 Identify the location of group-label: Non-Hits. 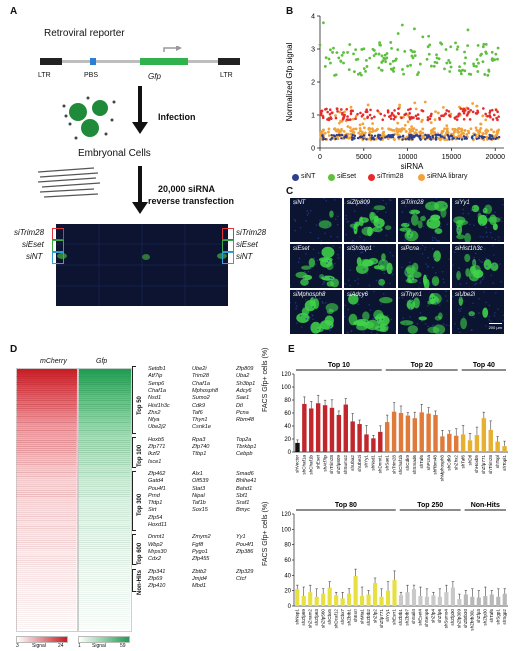
(485, 505).